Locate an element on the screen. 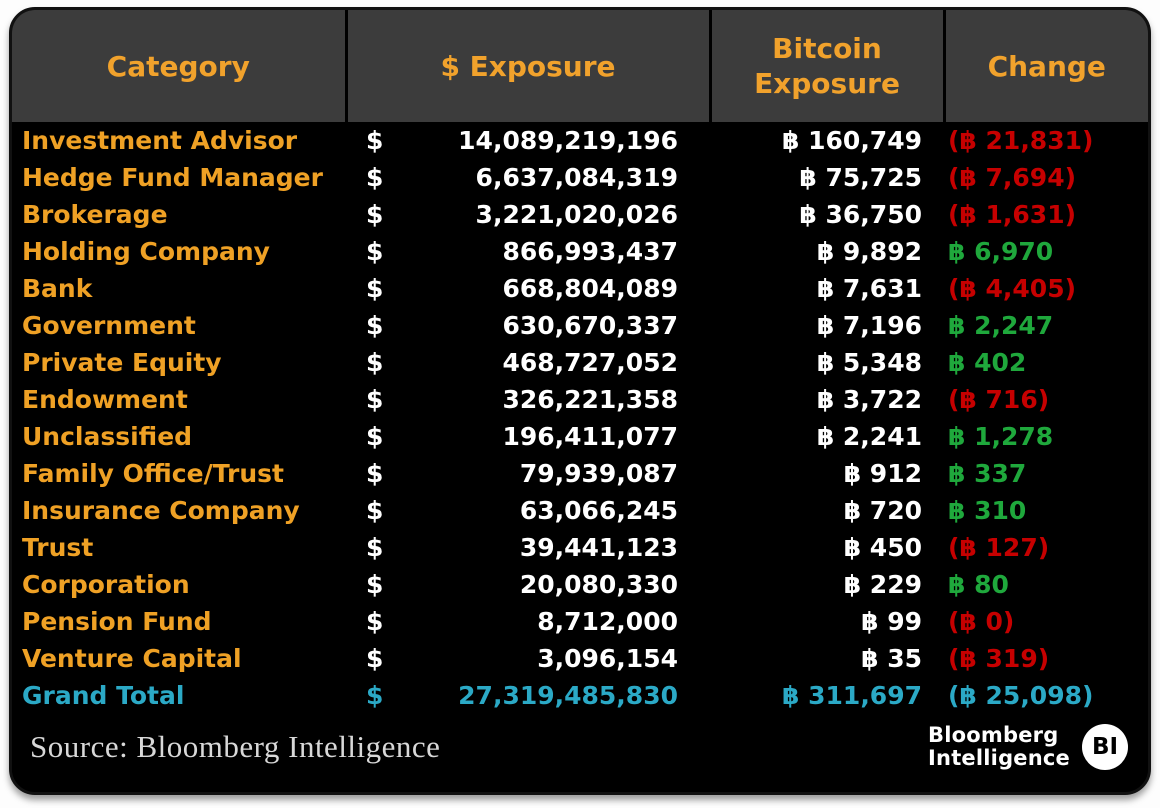 The height and width of the screenshot is (808, 1160). usd-exposure-cell: $668,804,089 is located at coordinates (528, 288).